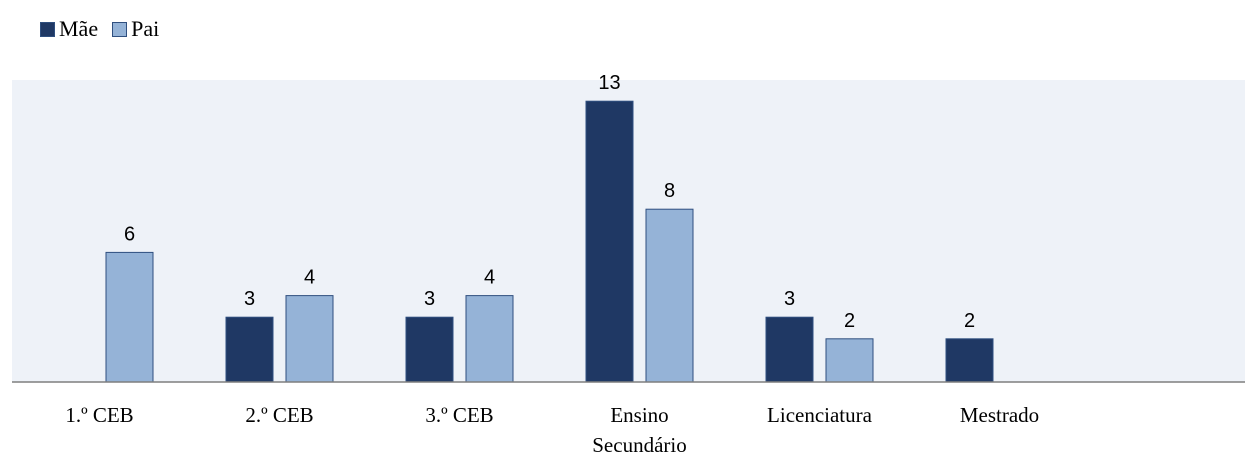  What do you see at coordinates (820, 415) in the screenshot?
I see `category-label-4: Licenciatura` at bounding box center [820, 415].